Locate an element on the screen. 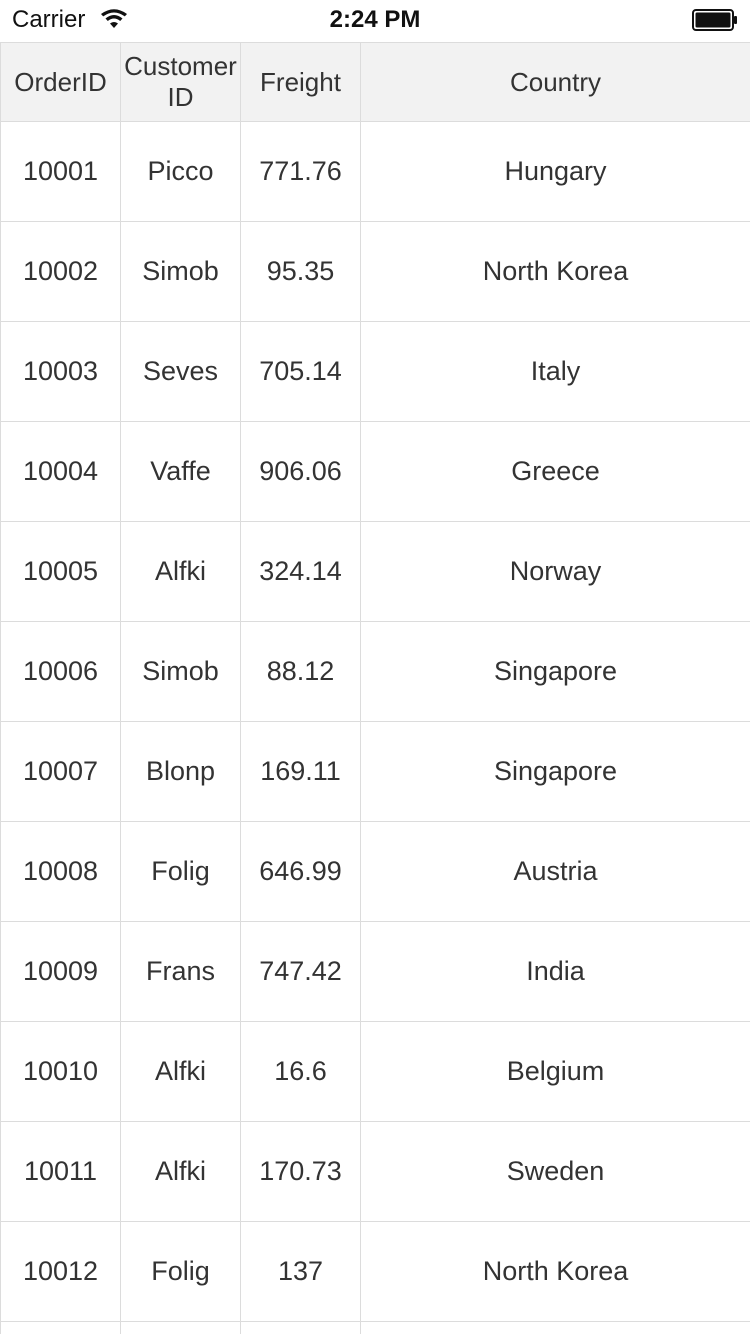 The height and width of the screenshot is (1334, 750). cell-country: Italy is located at coordinates (555, 371).